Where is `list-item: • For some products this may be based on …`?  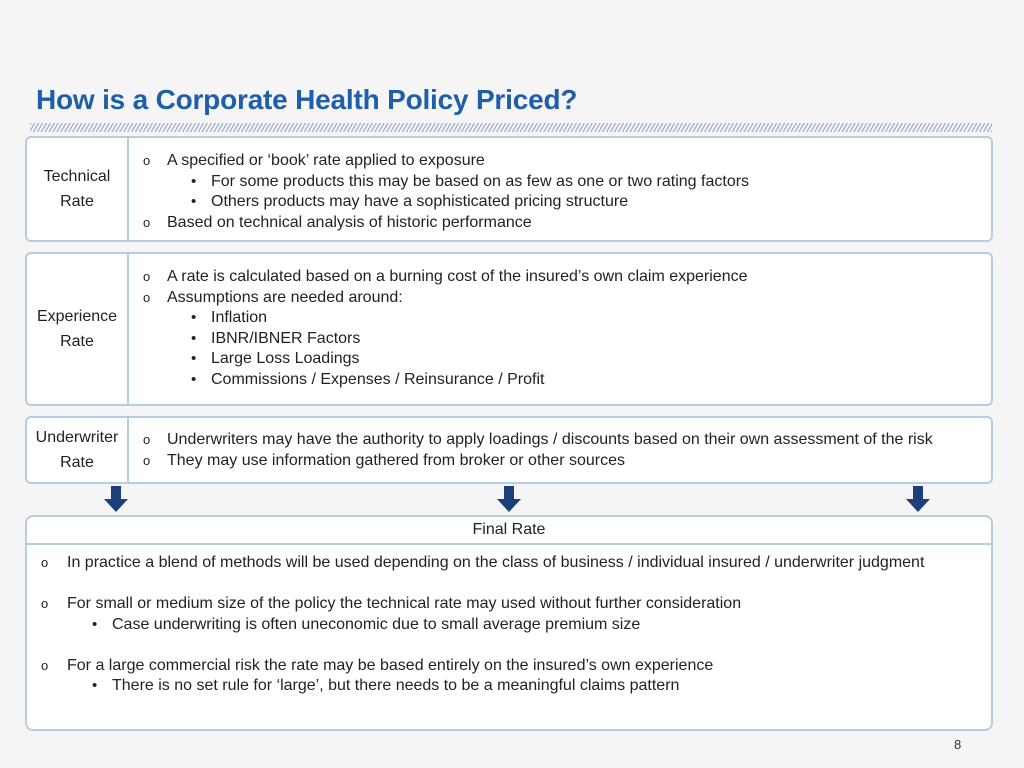 list-item: • For some products this may be based on … is located at coordinates (444, 182).